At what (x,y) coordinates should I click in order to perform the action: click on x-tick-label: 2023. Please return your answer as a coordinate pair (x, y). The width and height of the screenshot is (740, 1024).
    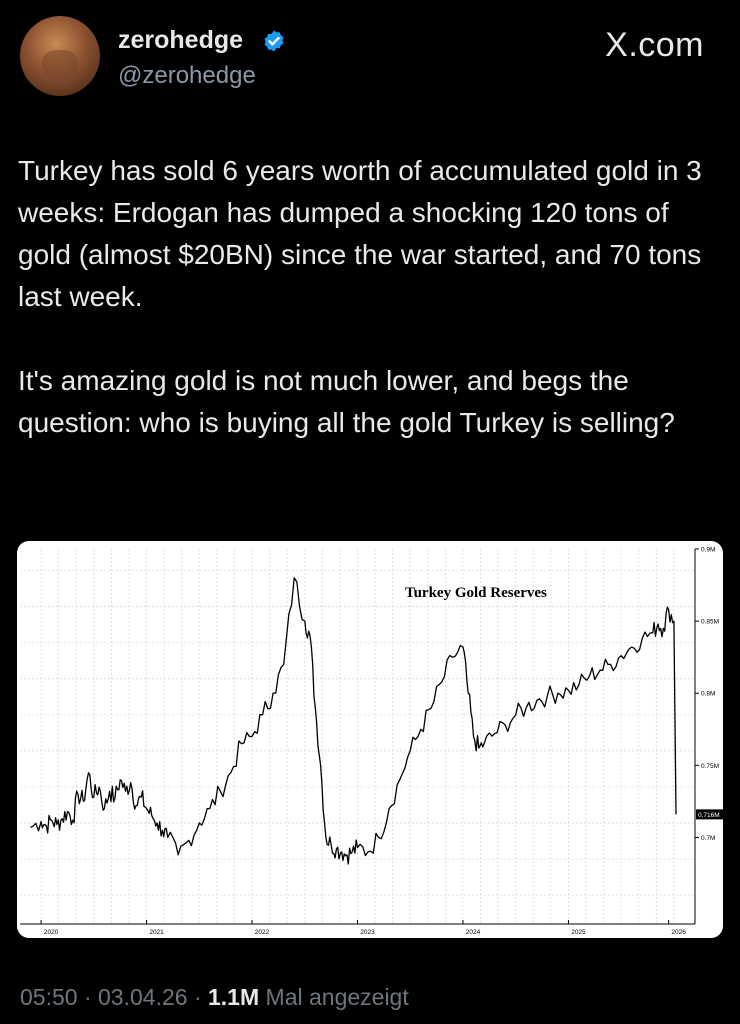
    Looking at the image, I should click on (367, 932).